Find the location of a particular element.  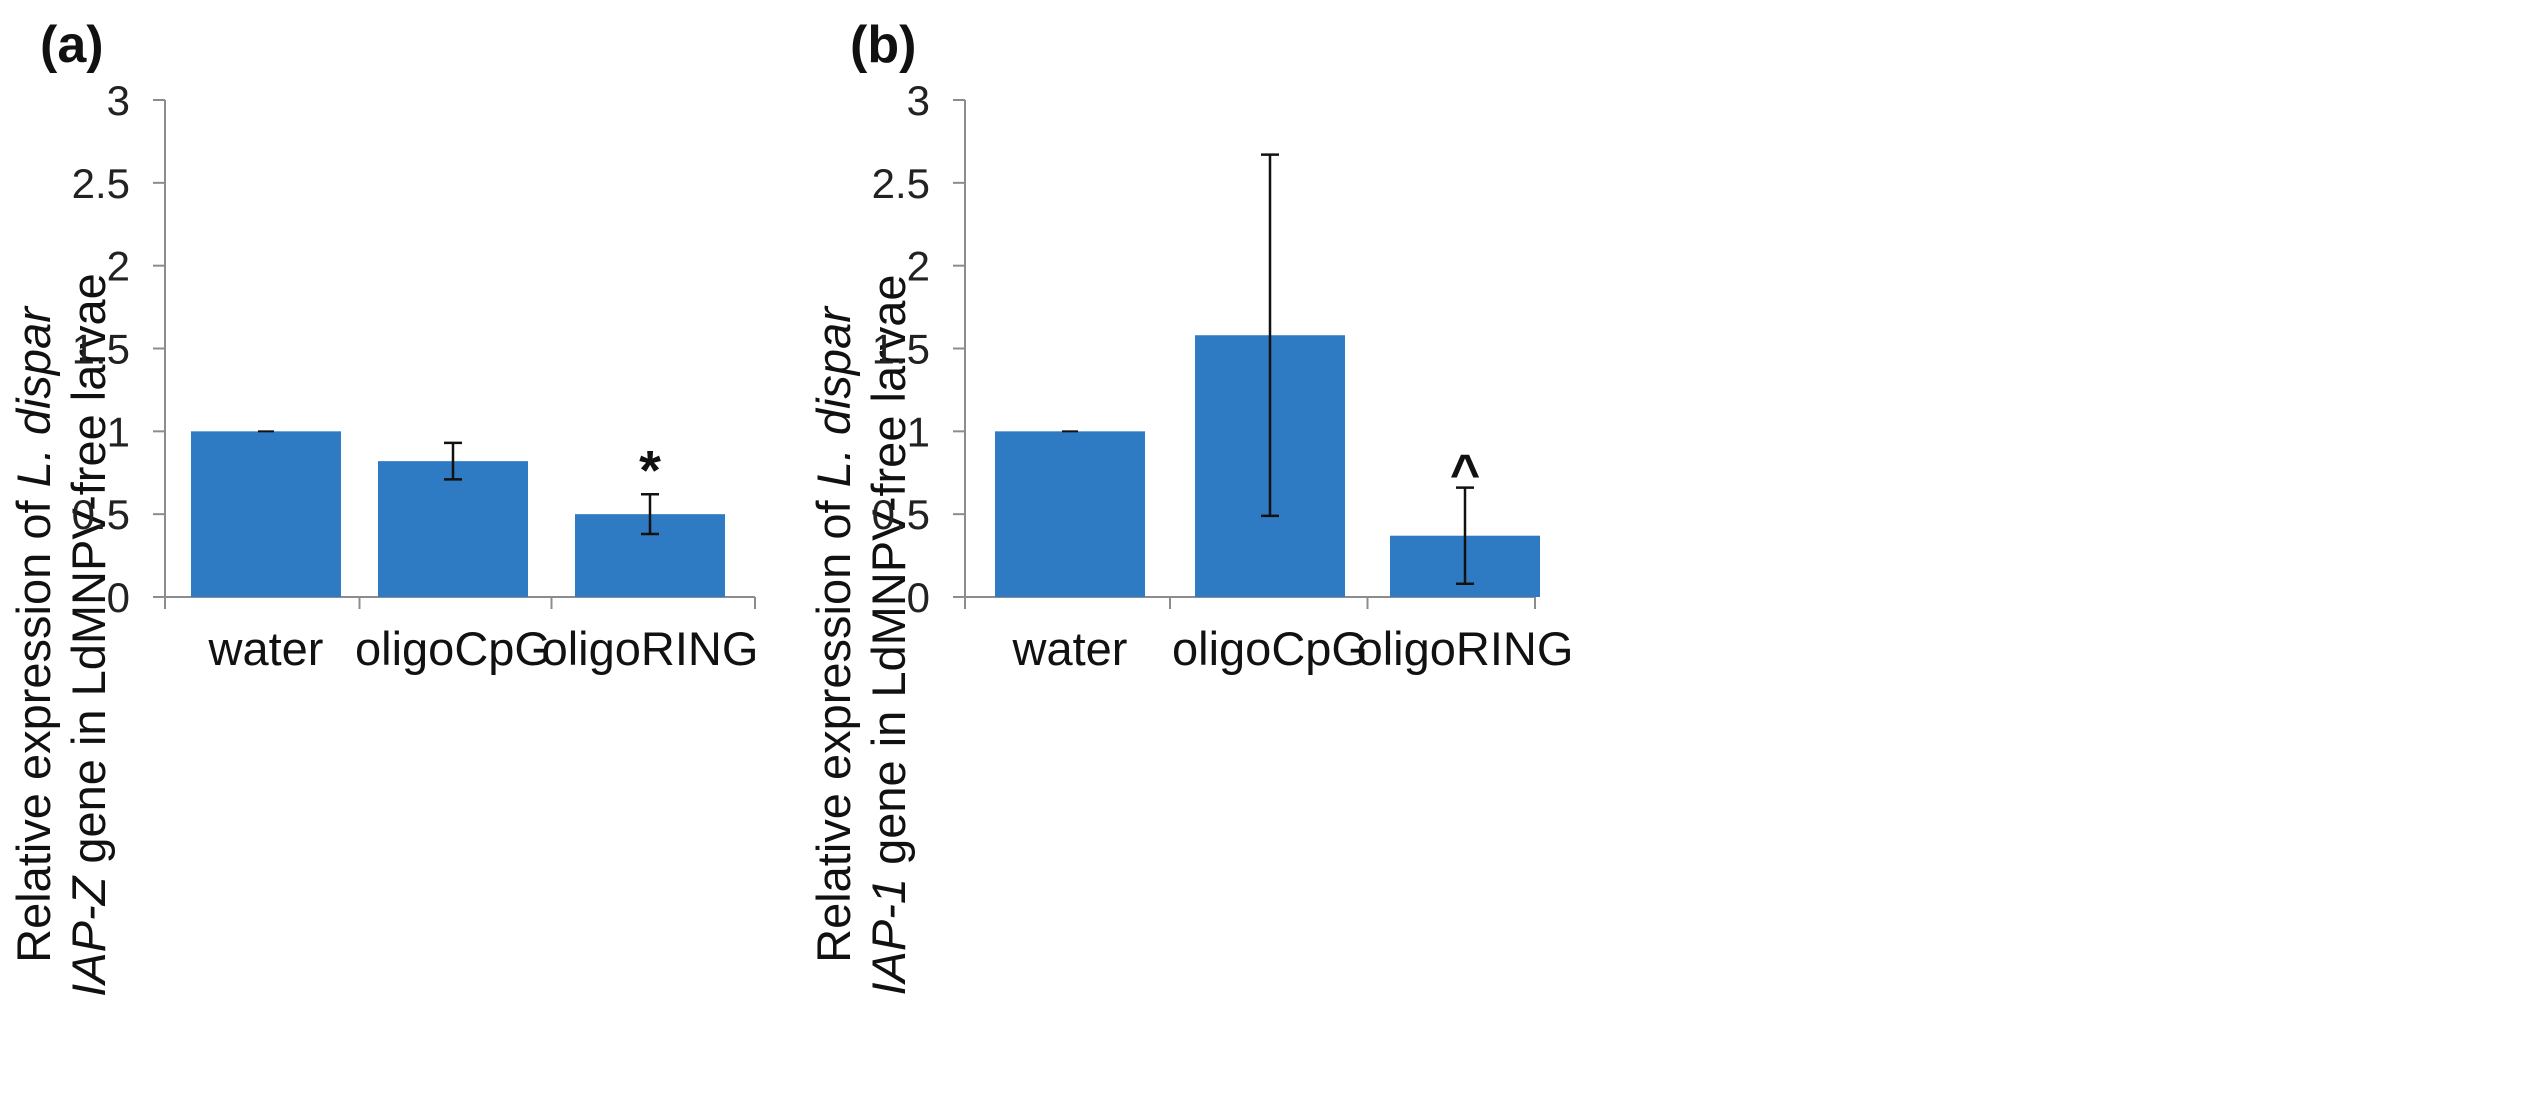

y-axis-label-a-line1-italic: L. dispar is located at coordinates (33, 396).